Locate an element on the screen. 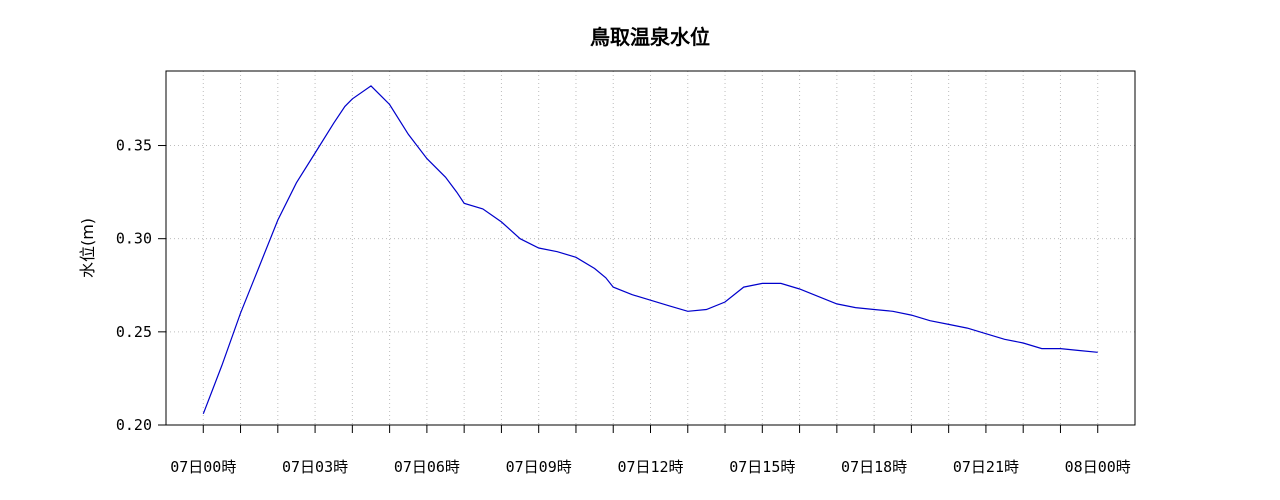  x-tick-label: 07日18時 is located at coordinates (874, 467).